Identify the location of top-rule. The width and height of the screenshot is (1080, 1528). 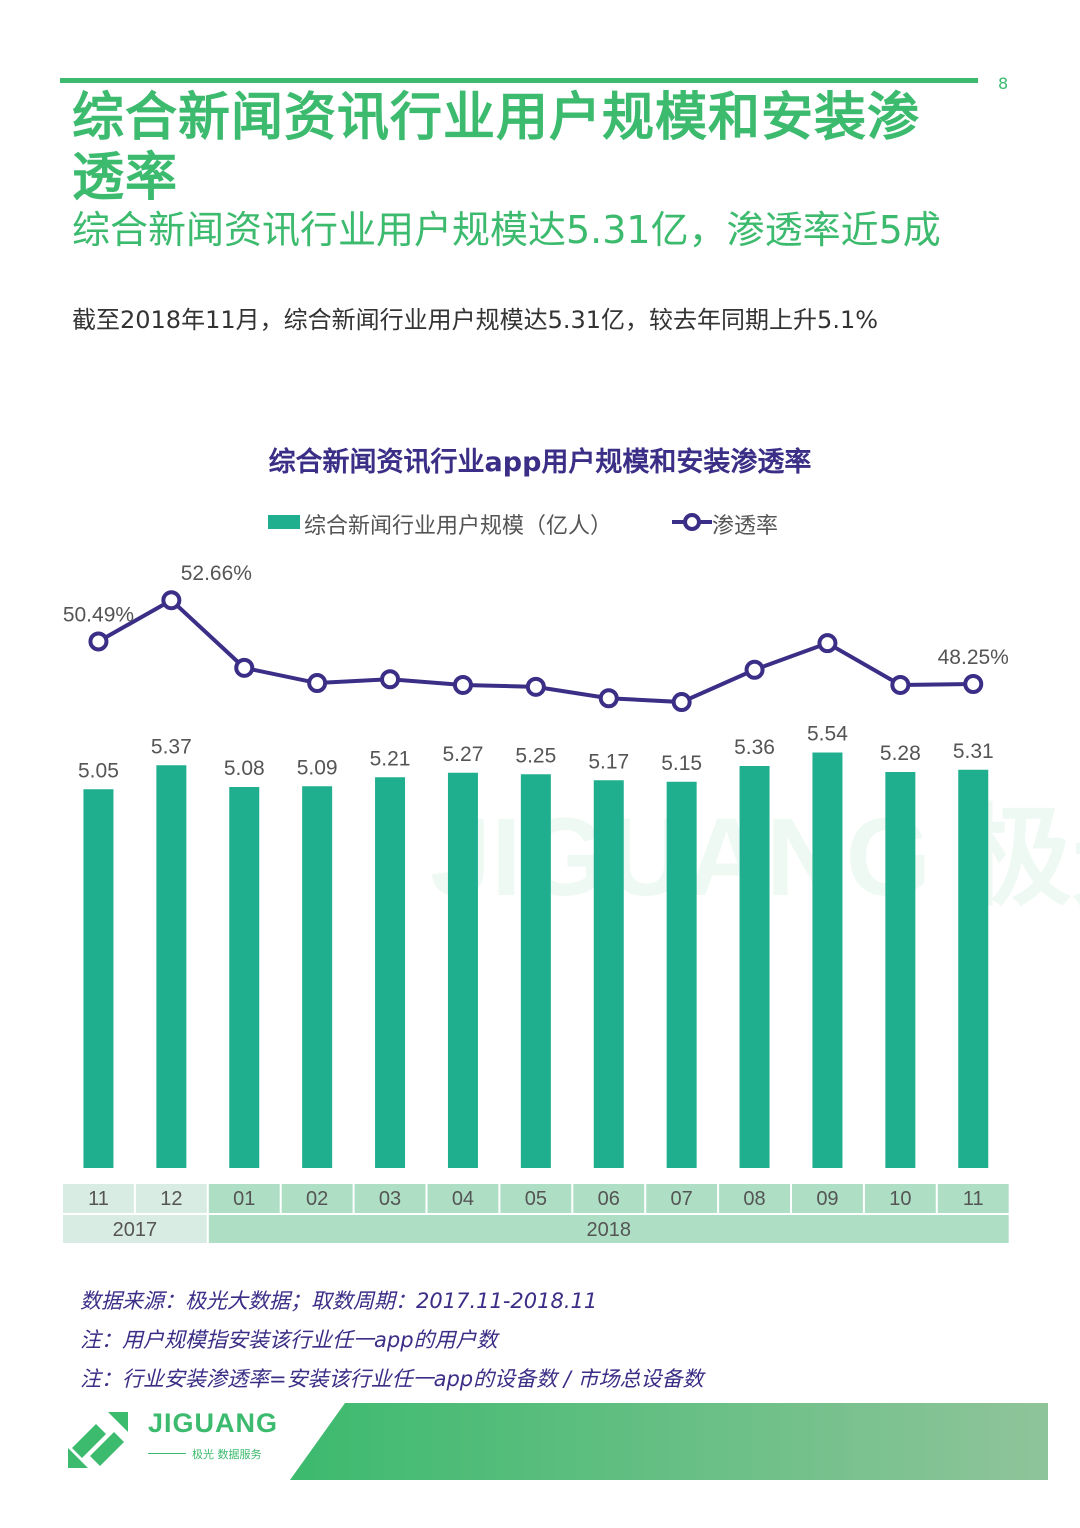
(519, 80).